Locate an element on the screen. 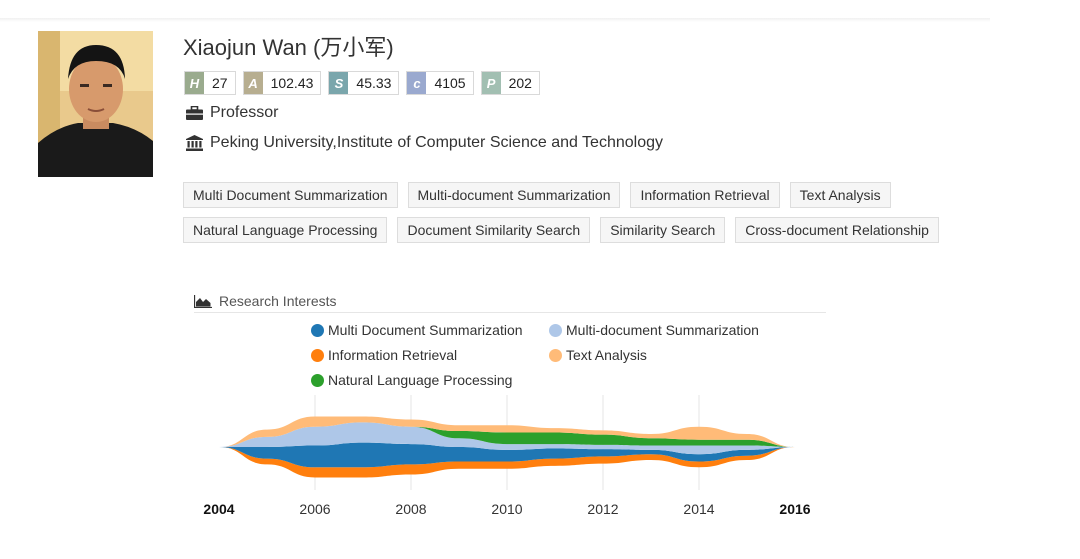 The width and height of the screenshot is (1080, 559). x-tick-label: 2014 is located at coordinates (698, 509).